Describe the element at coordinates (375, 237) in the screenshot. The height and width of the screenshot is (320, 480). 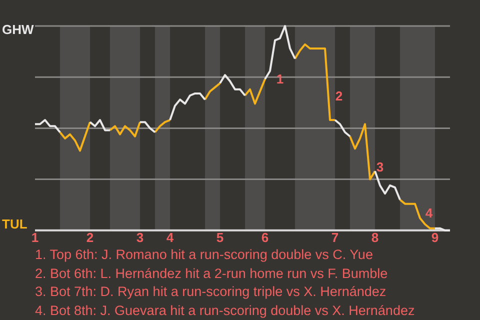
I see `x-tick-label: 8` at that location.